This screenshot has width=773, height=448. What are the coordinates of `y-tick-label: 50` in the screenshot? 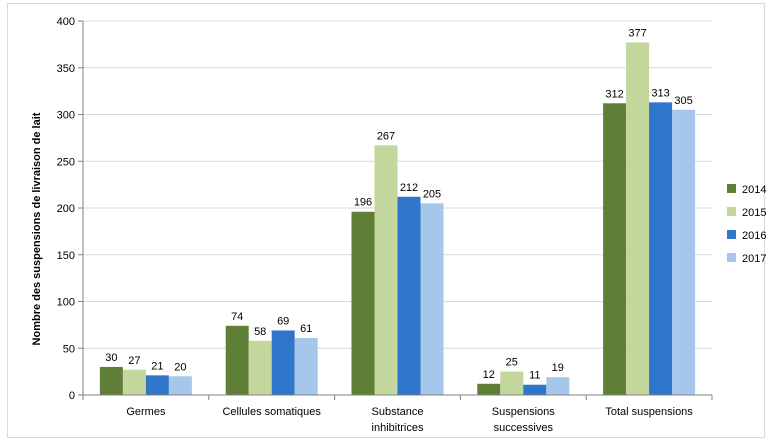 It's located at (69, 349).